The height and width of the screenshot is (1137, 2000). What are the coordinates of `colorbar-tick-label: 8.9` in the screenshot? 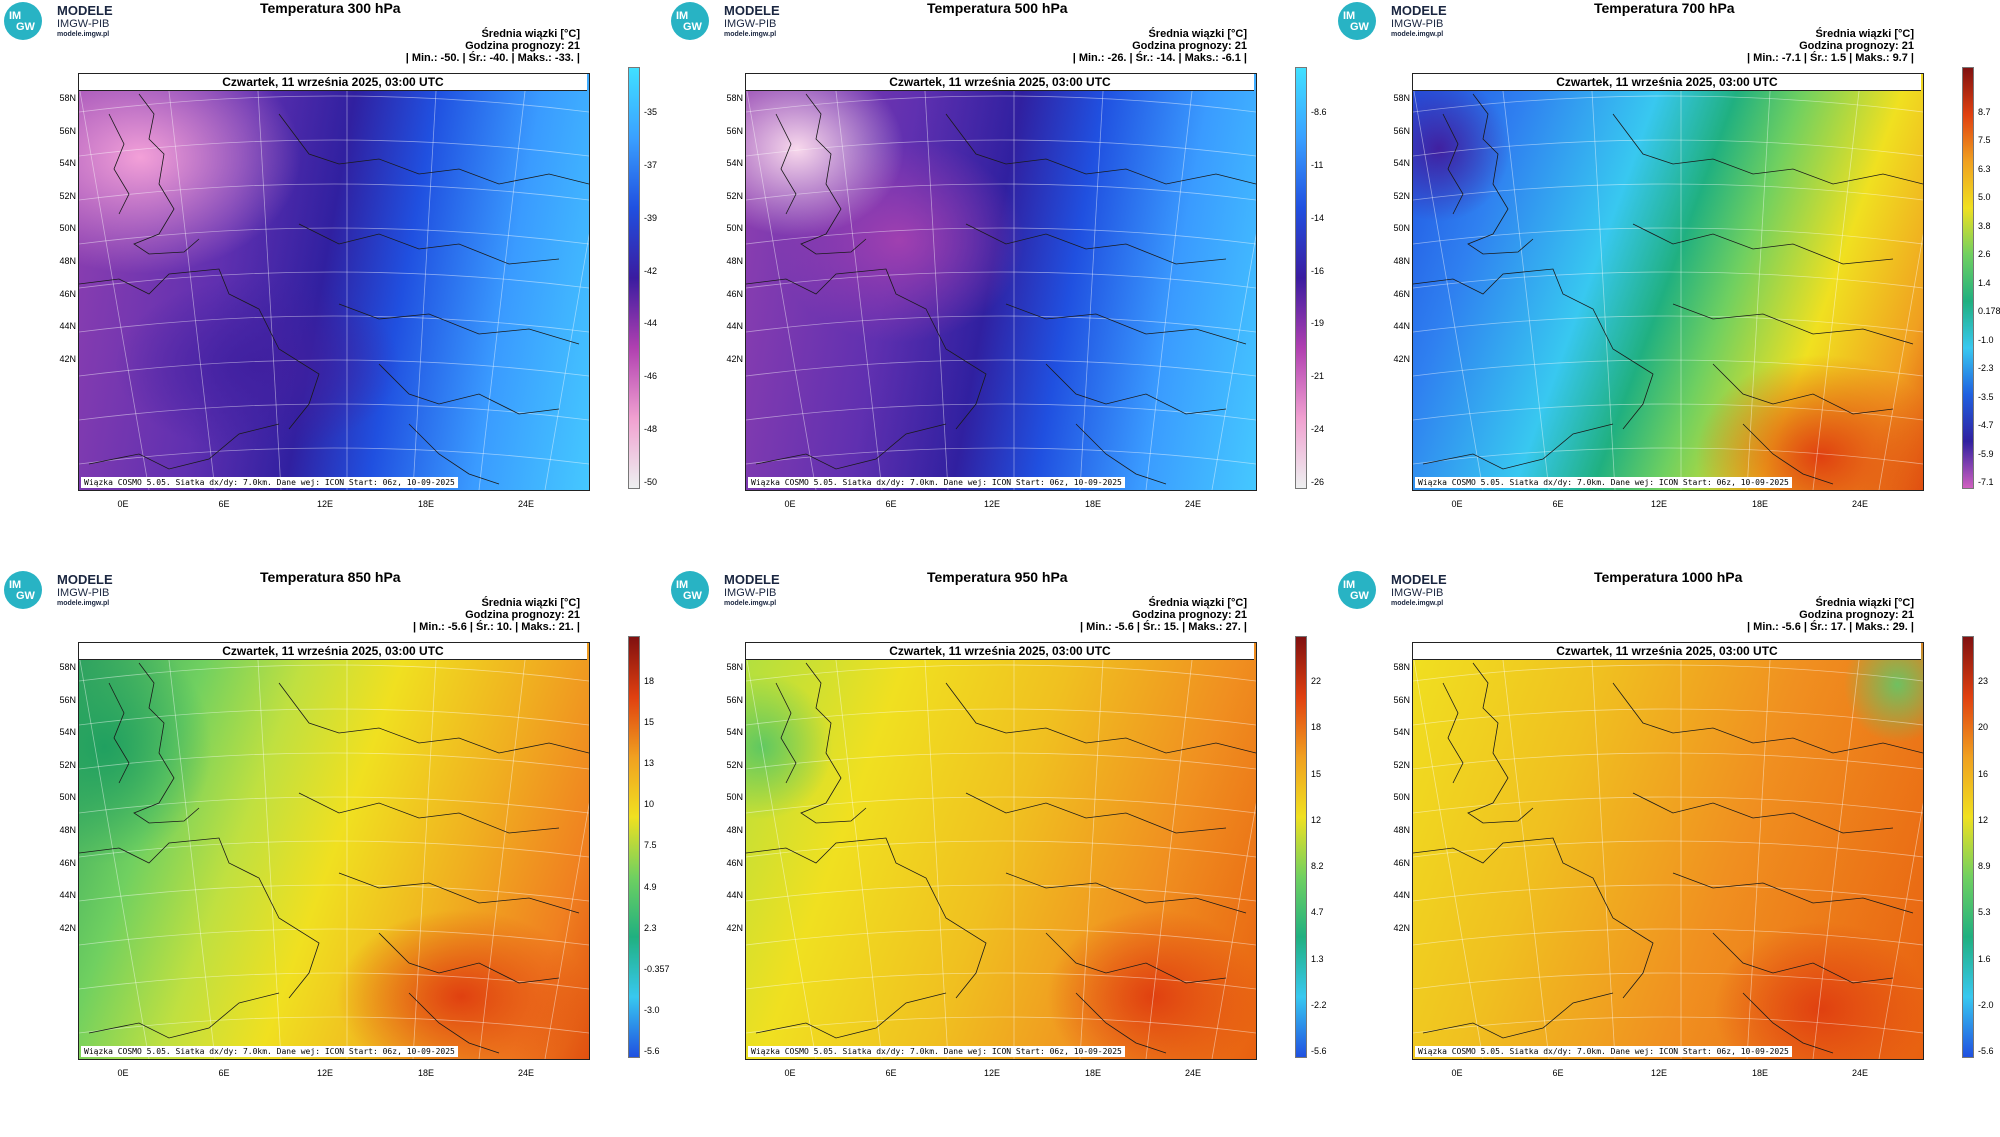 It's located at (1984, 866).